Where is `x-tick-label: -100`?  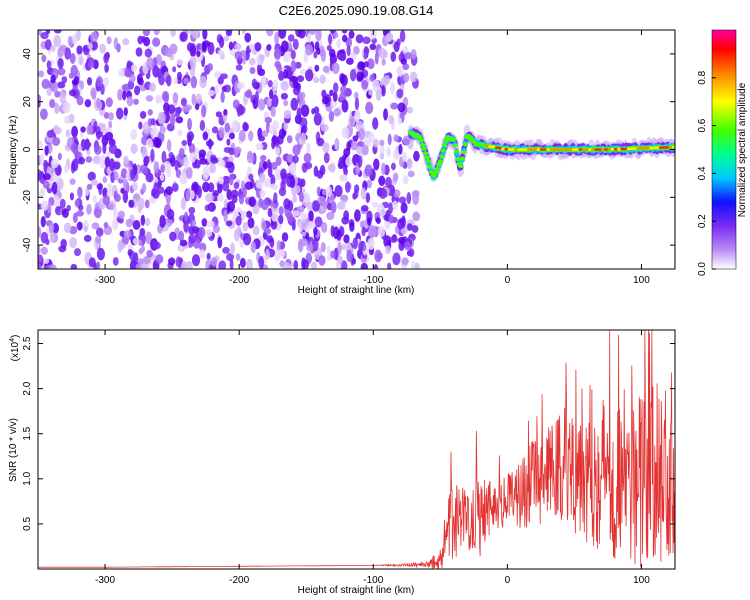
x-tick-label: -100 is located at coordinates (373, 580).